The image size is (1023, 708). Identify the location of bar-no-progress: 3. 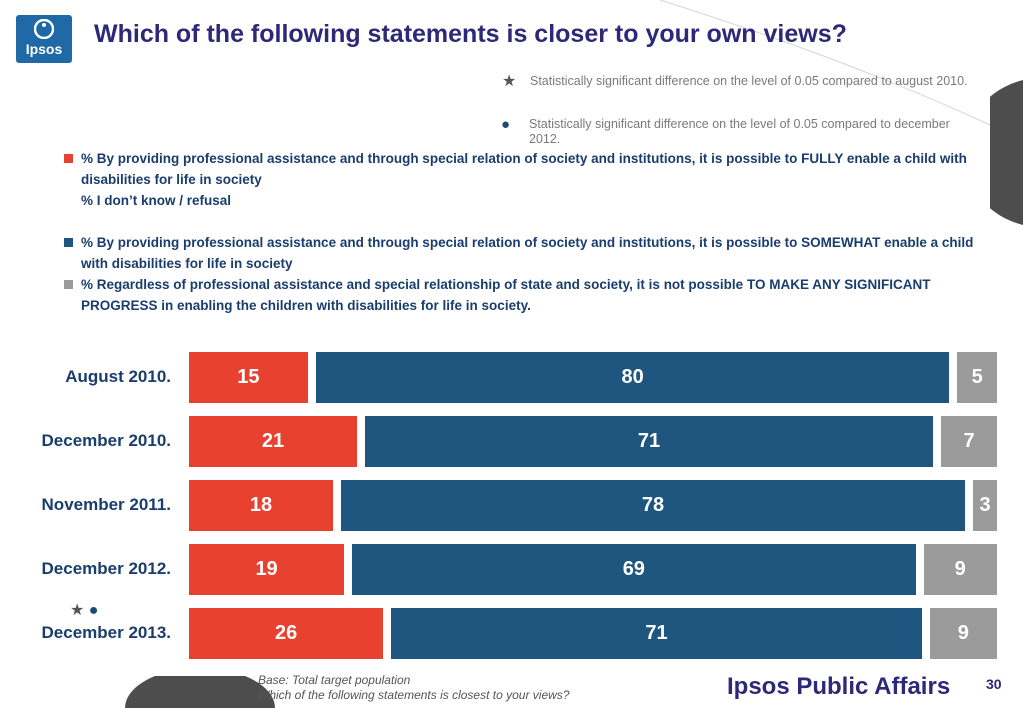
(985, 505).